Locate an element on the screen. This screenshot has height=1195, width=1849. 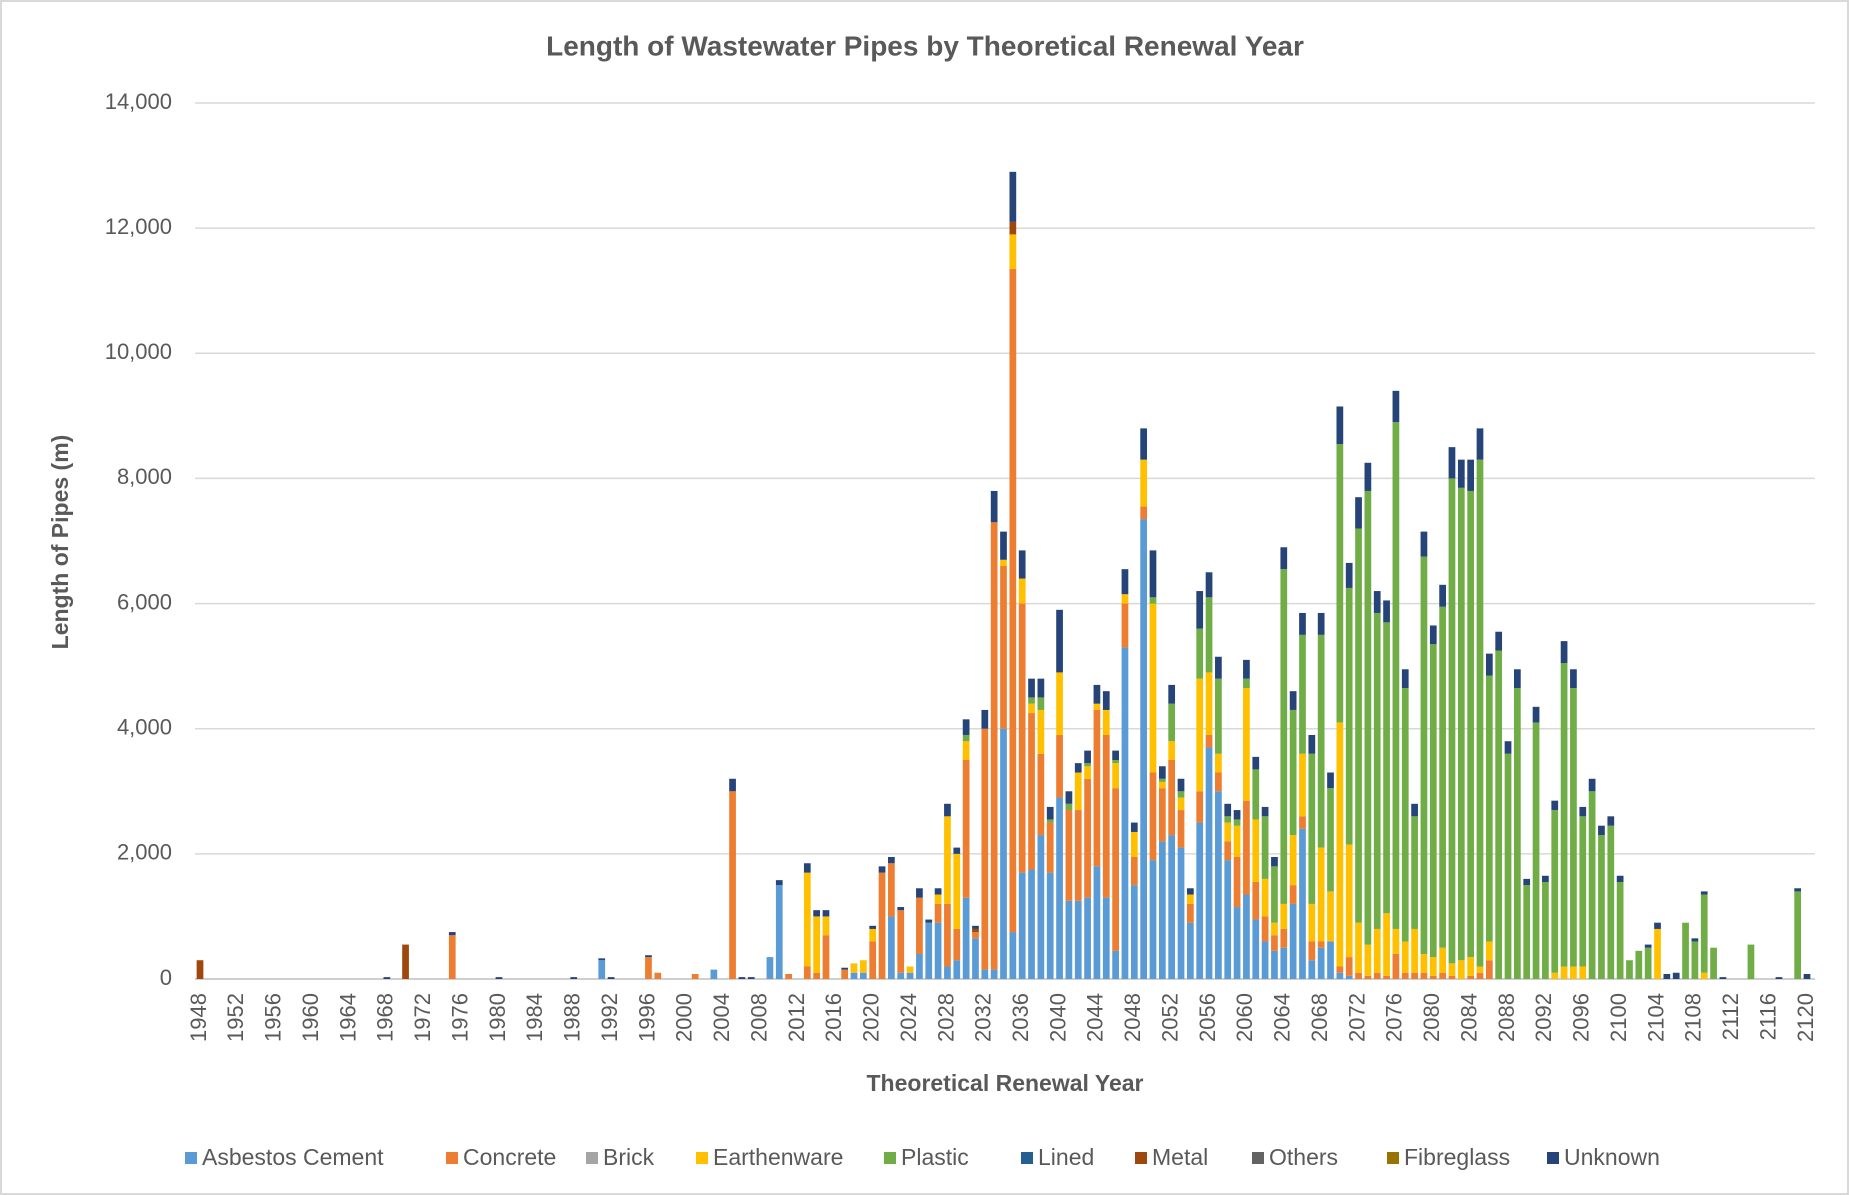
legend-label: Earthenware is located at coordinates (778, 1157).